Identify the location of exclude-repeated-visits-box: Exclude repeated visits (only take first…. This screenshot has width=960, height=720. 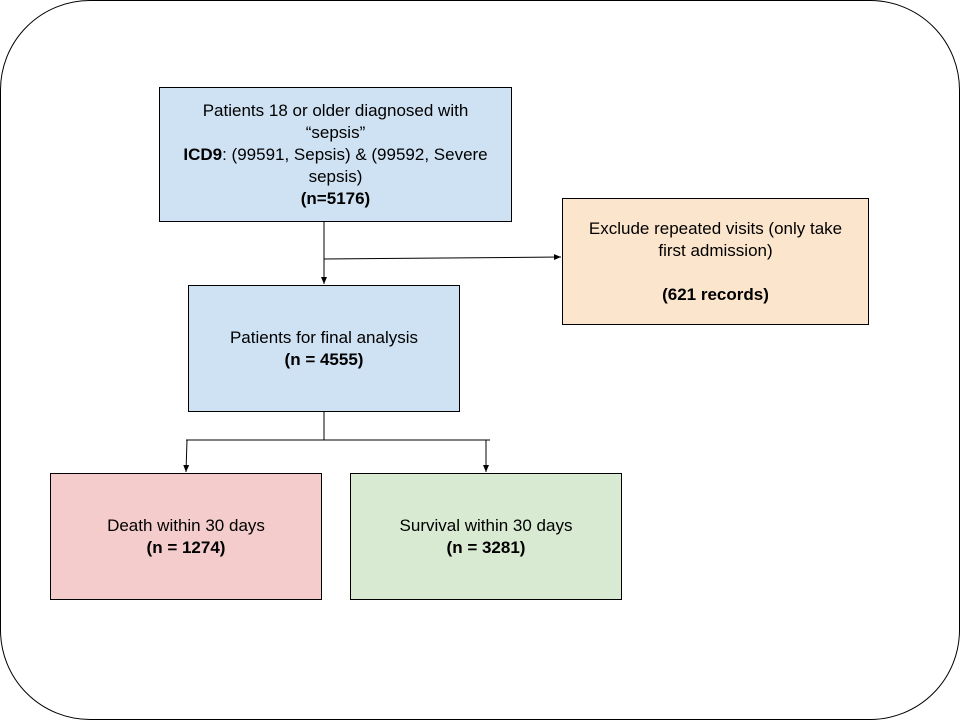
(715, 261).